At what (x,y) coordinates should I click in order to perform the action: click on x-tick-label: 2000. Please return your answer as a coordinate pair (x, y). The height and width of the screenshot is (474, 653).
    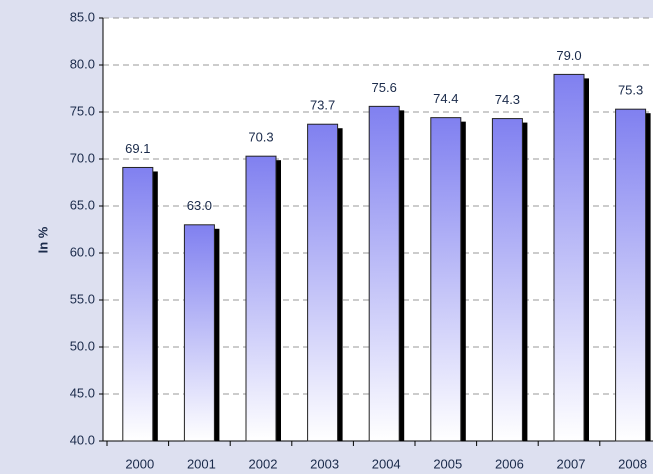
    Looking at the image, I should click on (139, 463).